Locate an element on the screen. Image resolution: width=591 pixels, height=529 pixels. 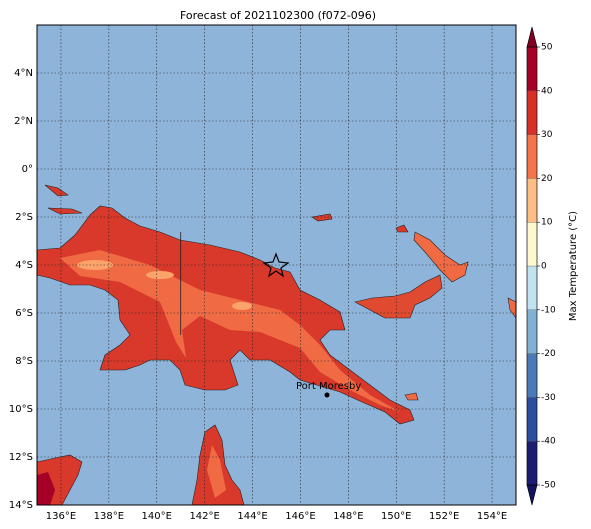
x-tick-label: 146°E is located at coordinates (300, 516).